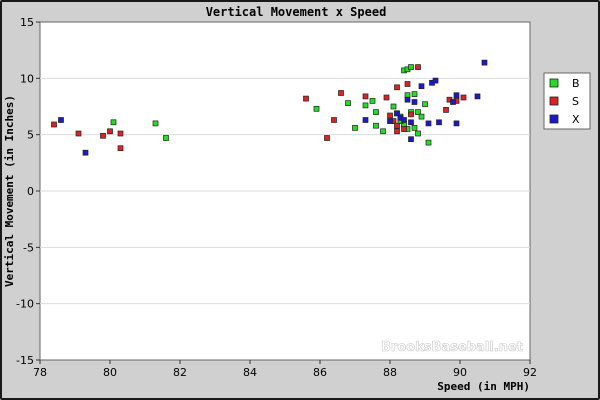  I want to click on x-tick-label: 78, so click(40, 372).